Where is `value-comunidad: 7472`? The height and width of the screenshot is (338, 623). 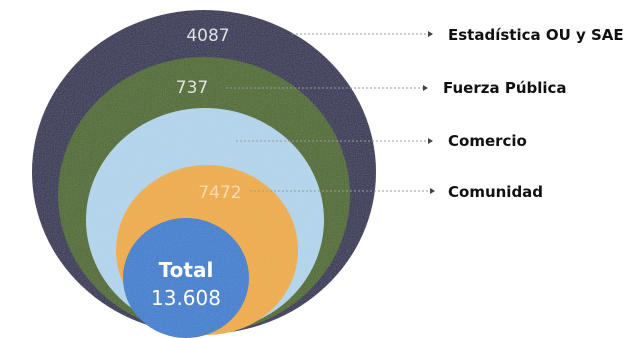
value-comunidad: 7472 is located at coordinates (219, 193).